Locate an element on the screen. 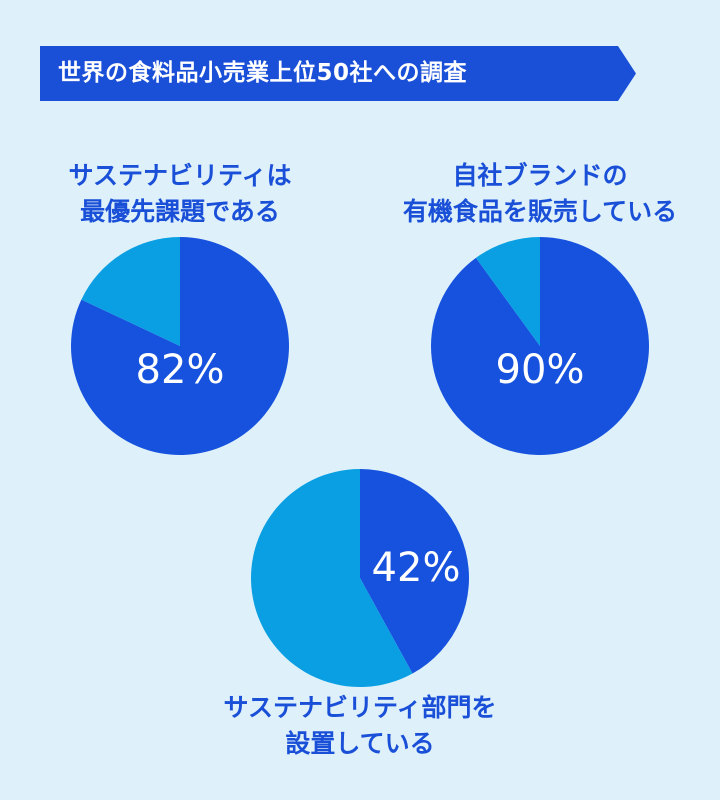 Image resolution: width=720 pixels, height=800 pixels. chart-1-percent-label: 82% is located at coordinates (180, 370).